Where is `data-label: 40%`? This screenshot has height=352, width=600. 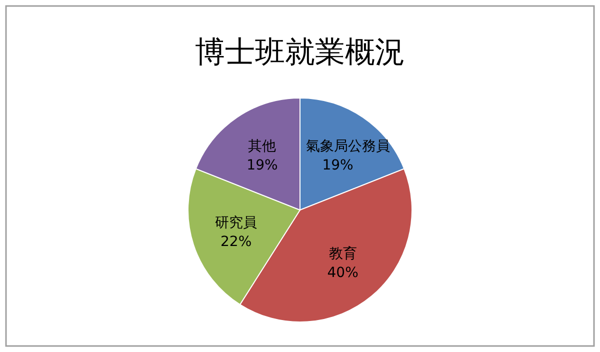 data-label: 40% is located at coordinates (342, 272).